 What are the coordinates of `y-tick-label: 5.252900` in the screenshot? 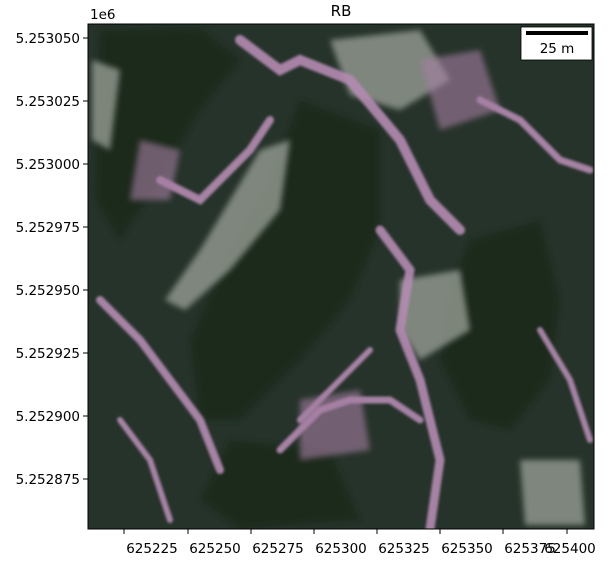 It's located at (48, 417).